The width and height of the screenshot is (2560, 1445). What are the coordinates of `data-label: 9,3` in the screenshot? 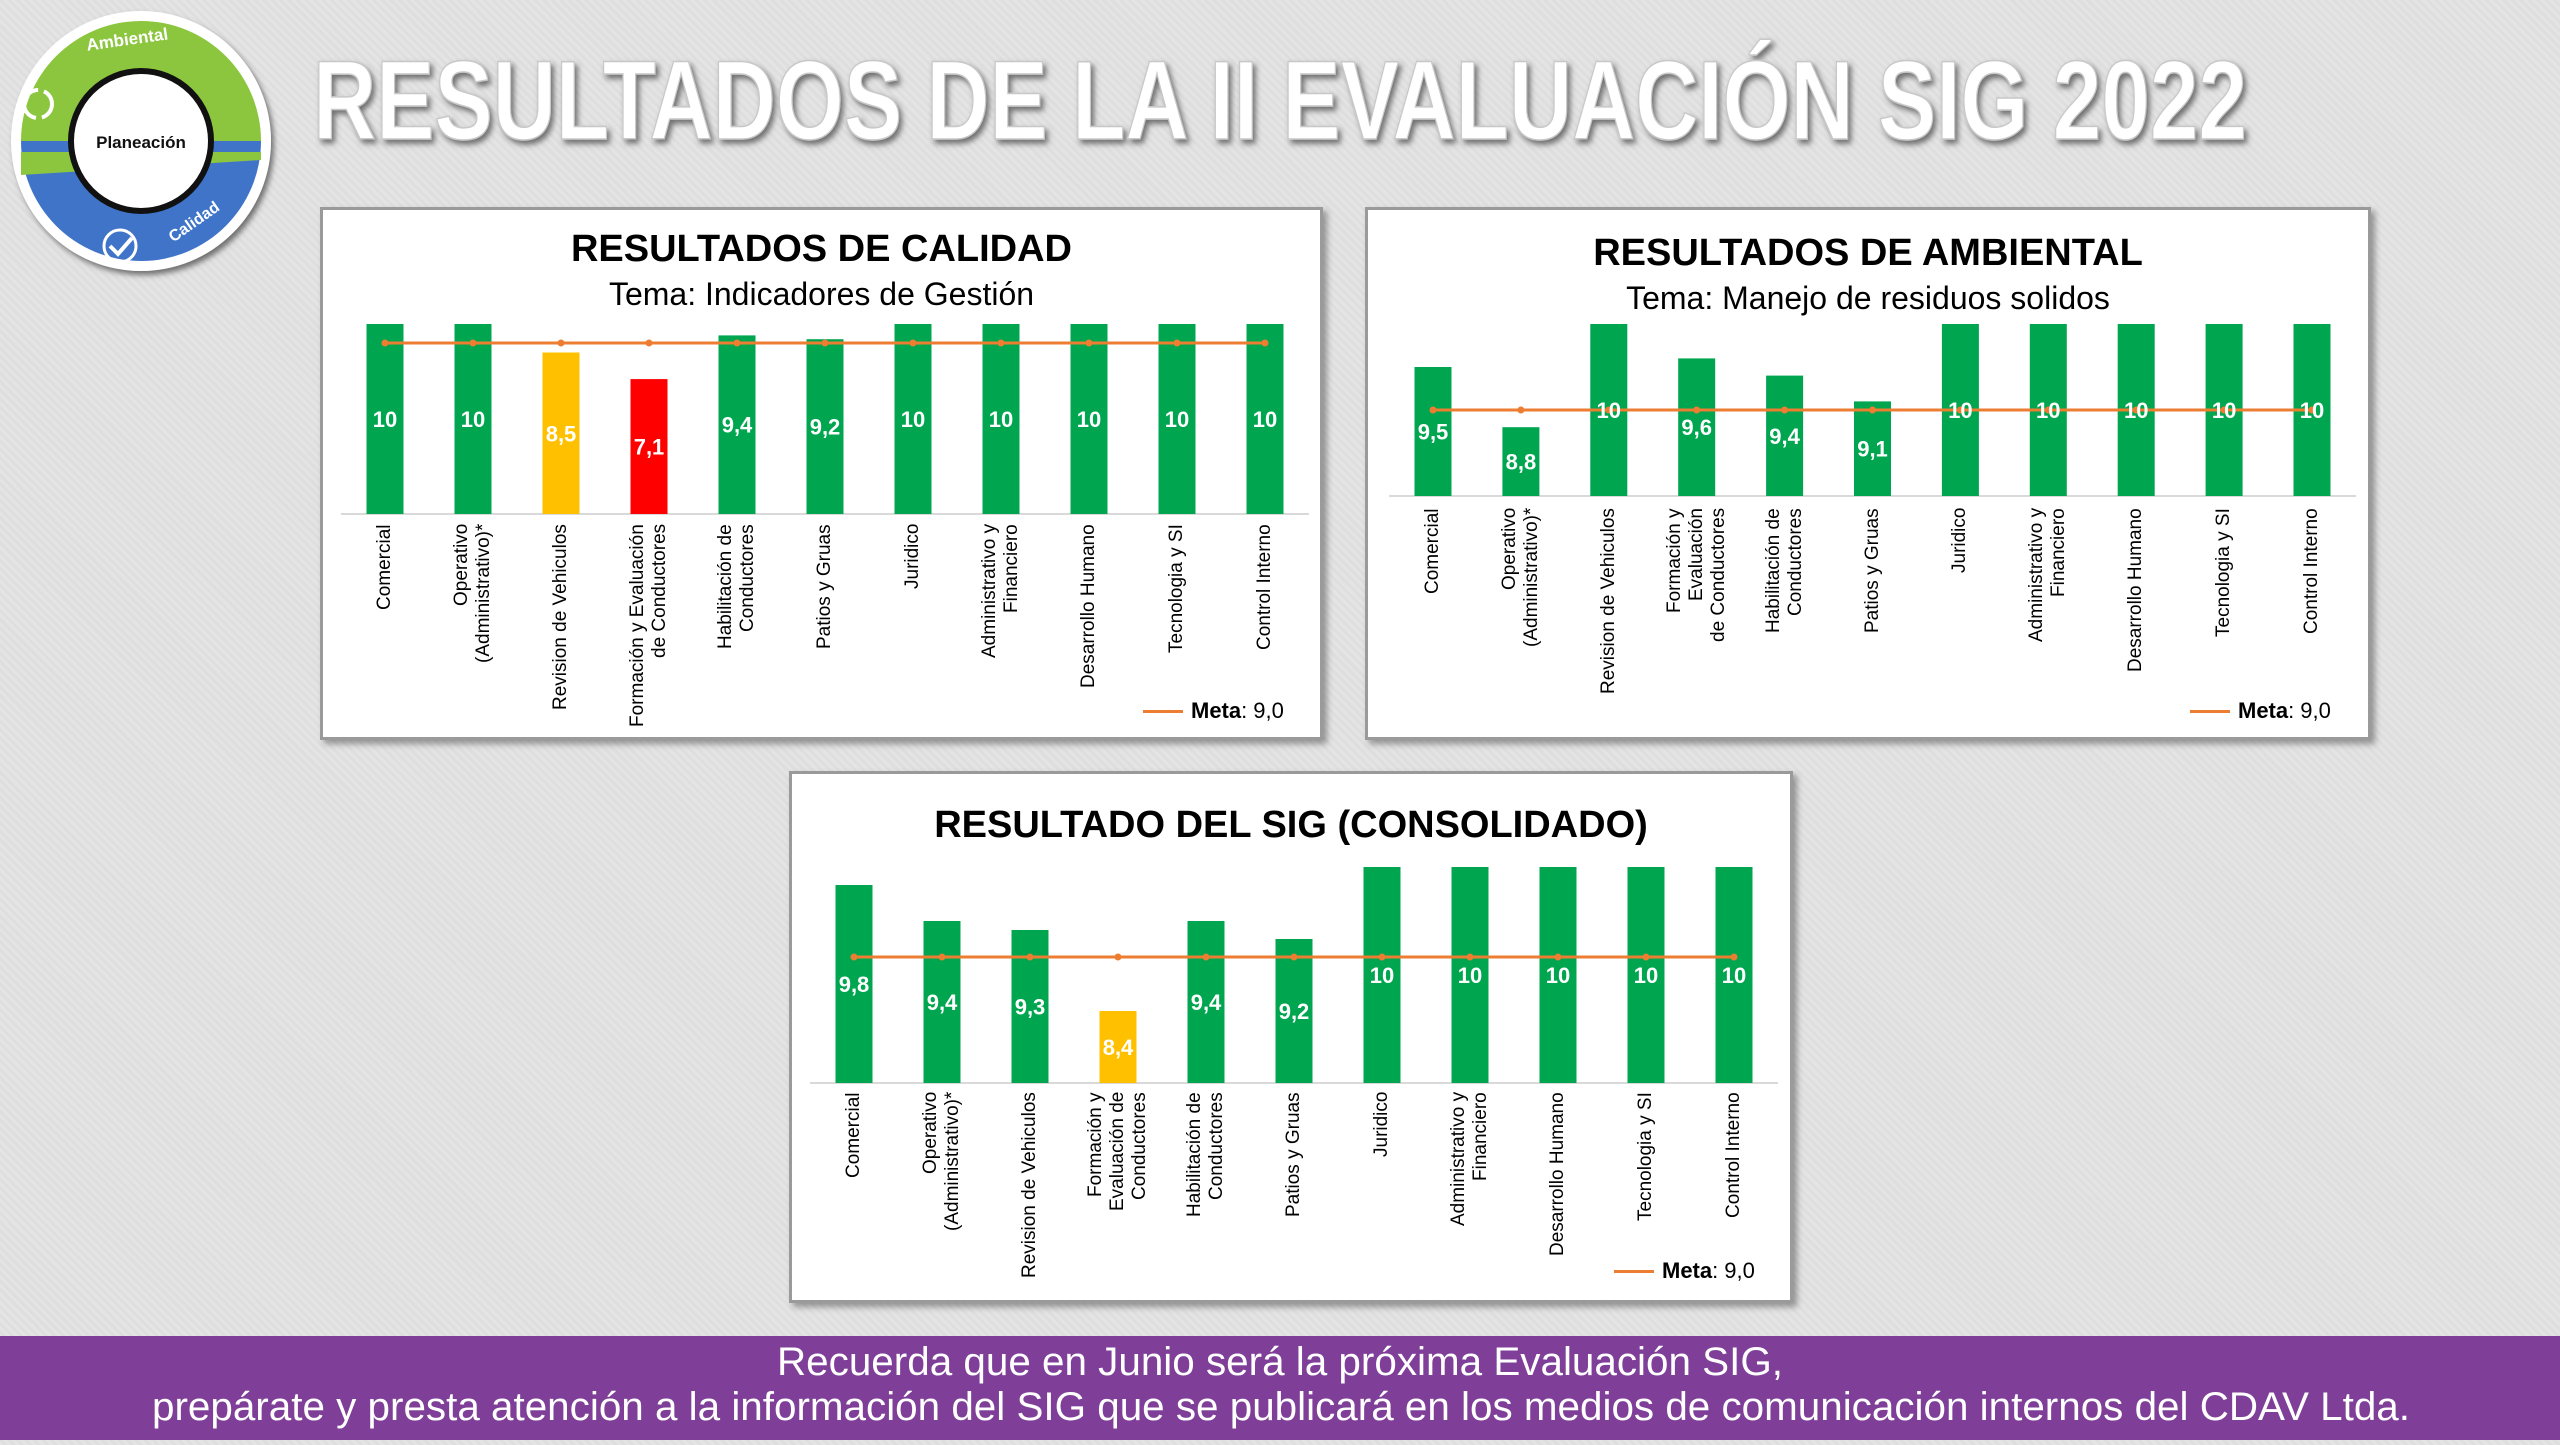 It's located at (1030, 1007).